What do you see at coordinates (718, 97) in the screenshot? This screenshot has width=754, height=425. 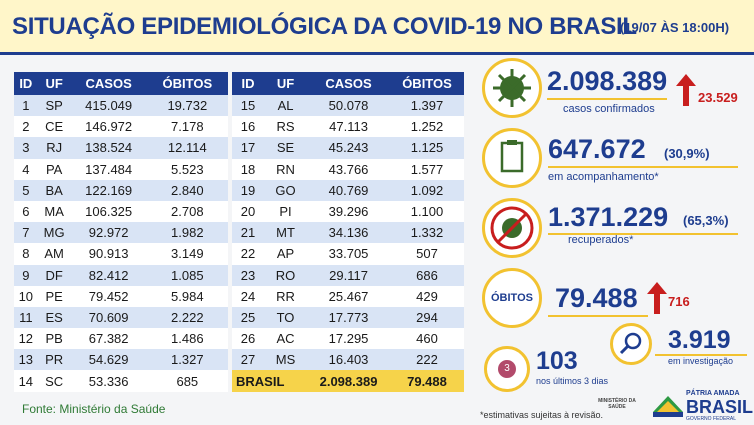 I see `confirmed-increase: 23.529` at bounding box center [718, 97].